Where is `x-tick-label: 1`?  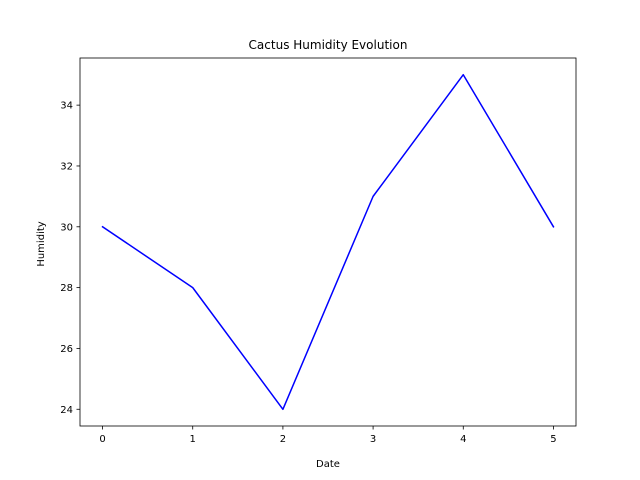
x-tick-label: 1 is located at coordinates (193, 439).